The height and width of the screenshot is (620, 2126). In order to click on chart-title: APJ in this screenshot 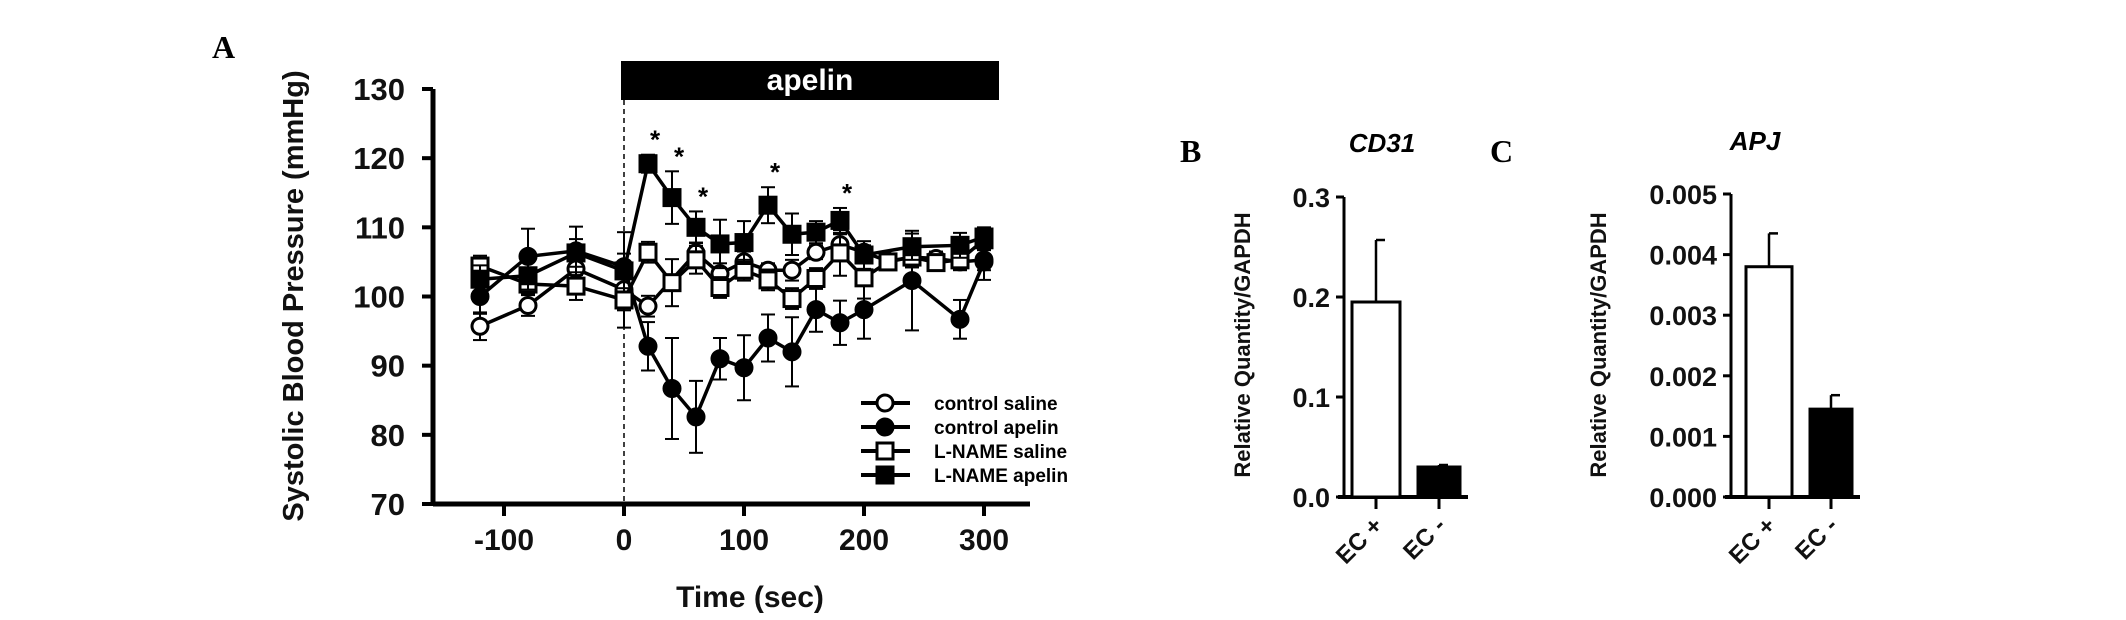, I will do `click(1755, 141)`.